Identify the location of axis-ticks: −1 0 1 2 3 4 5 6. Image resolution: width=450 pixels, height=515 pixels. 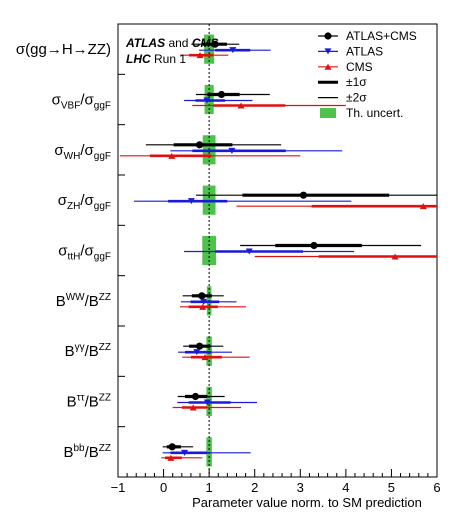
(276, 482).